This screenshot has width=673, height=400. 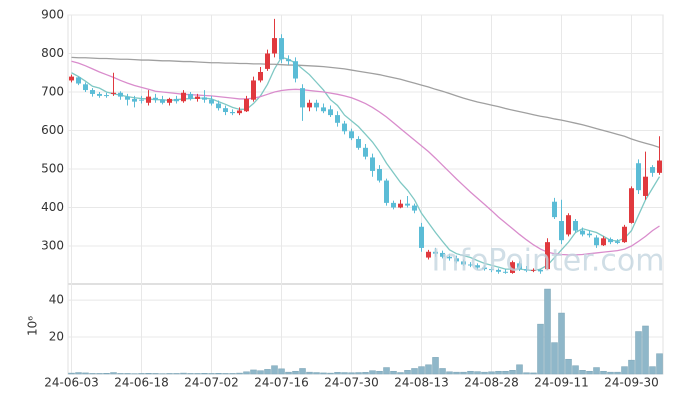 I want to click on x-tick-label: 24-06-18, so click(x=141, y=383).